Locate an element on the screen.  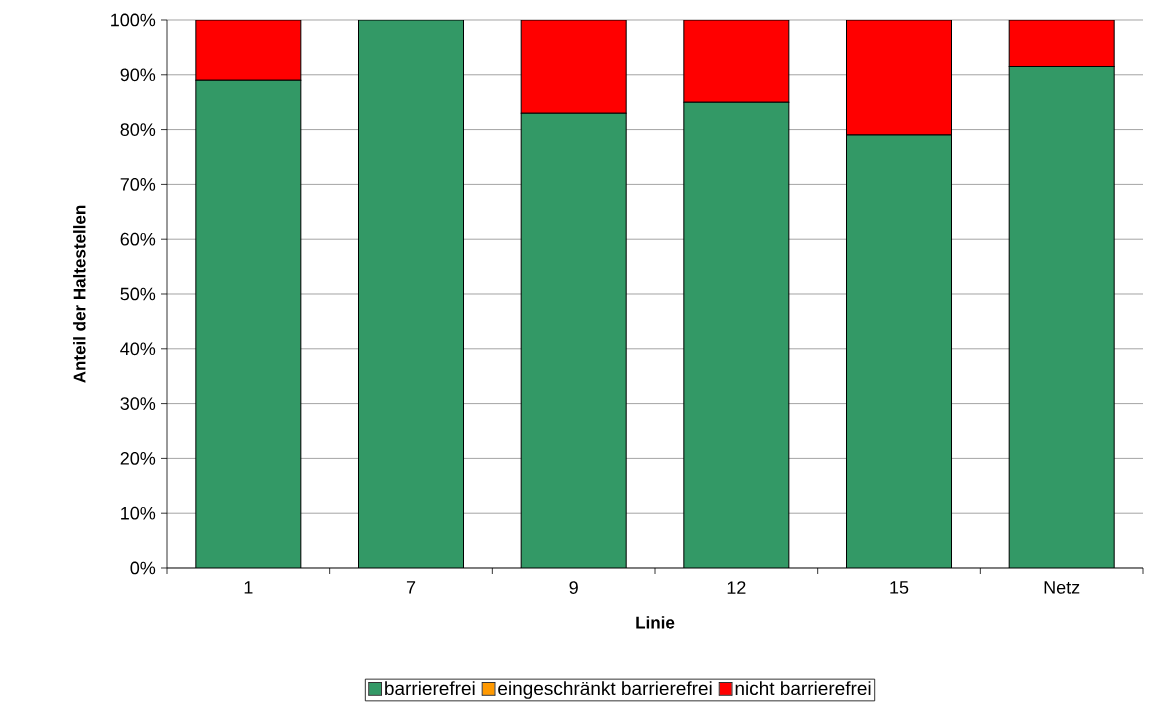
y-tick-label: 90% is located at coordinates (138, 75).